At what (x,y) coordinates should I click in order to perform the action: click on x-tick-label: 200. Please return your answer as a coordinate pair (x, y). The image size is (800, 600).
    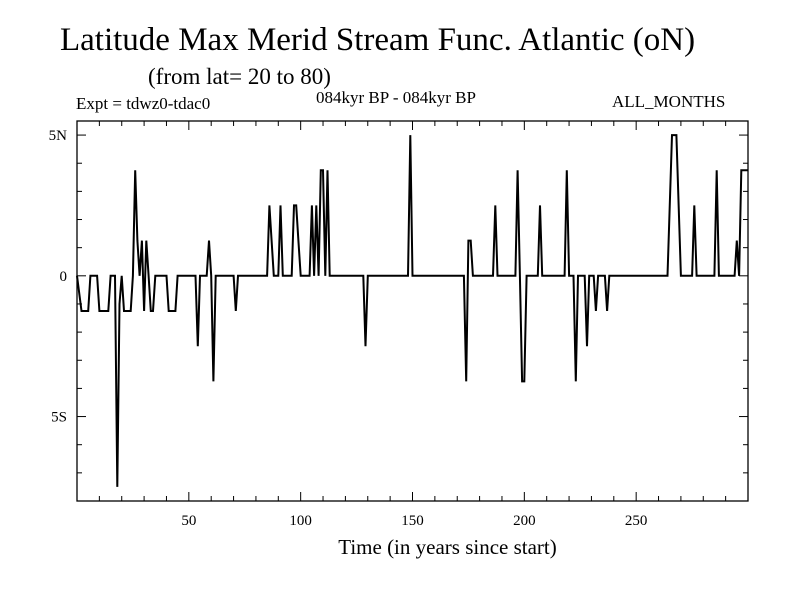
    Looking at the image, I should click on (524, 521).